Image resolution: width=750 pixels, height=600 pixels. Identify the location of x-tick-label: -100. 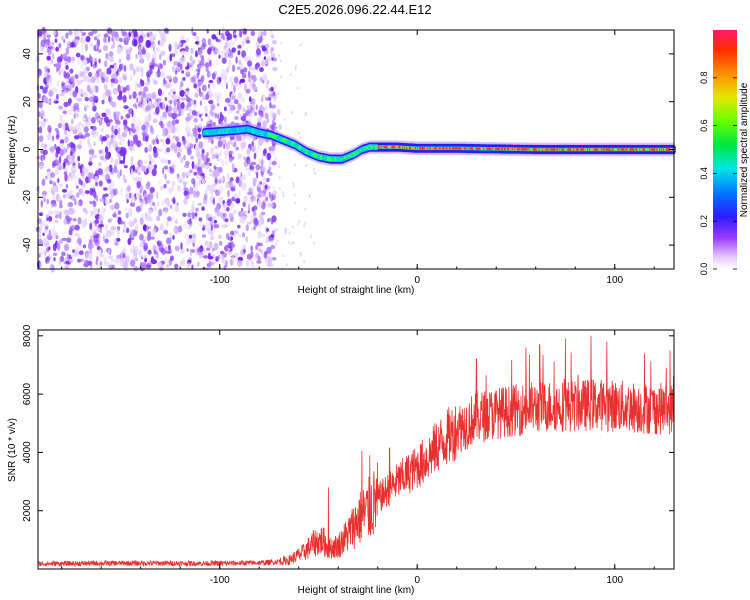
(220, 580).